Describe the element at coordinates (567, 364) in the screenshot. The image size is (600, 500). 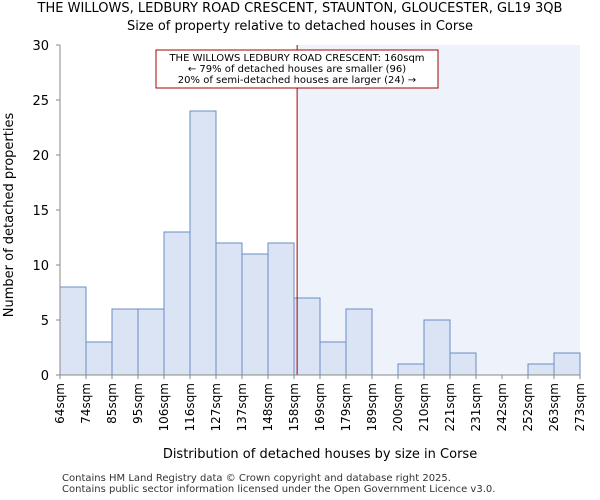
I see `bar-263sqm` at that location.